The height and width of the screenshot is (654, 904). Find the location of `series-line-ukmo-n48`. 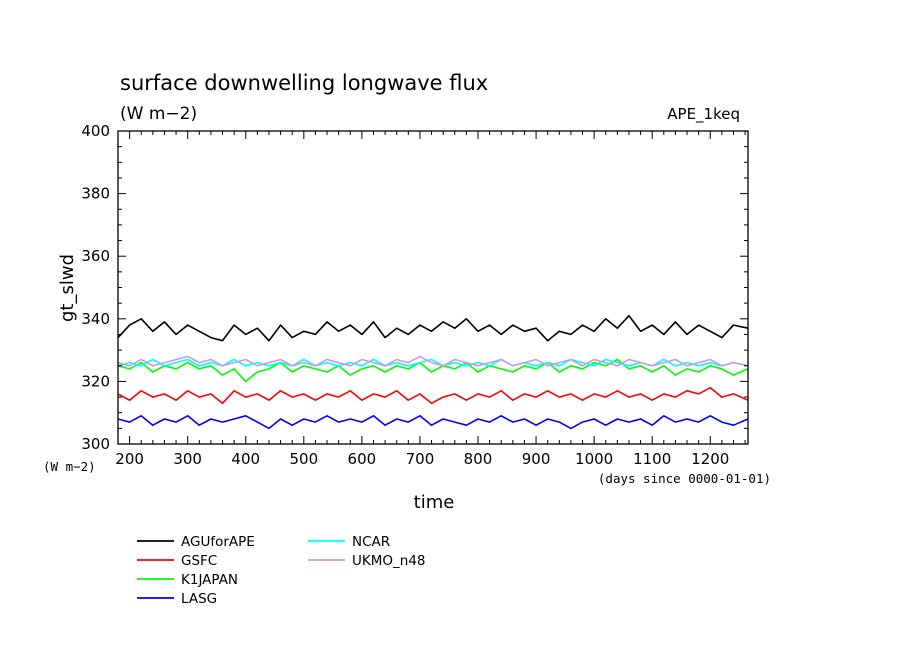

series-line-ukmo-n48 is located at coordinates (433, 361).